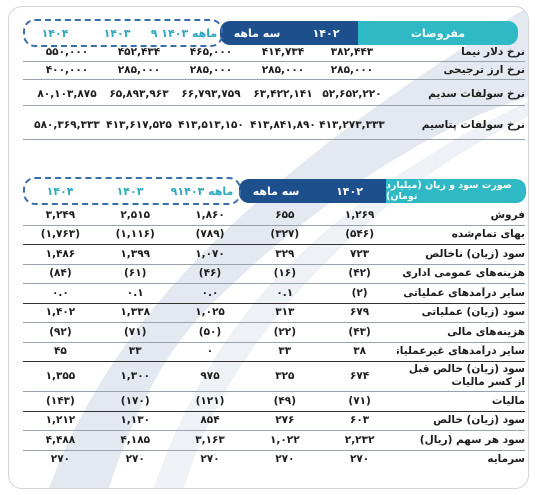  I want to click on cell-value: ۱,۲۱۲, so click(60, 420).